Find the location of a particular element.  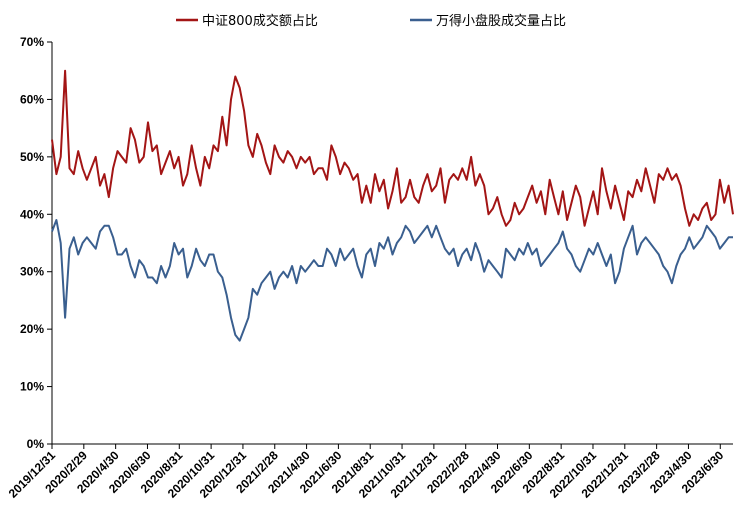

y-tick-label: 60% is located at coordinates (32, 99).